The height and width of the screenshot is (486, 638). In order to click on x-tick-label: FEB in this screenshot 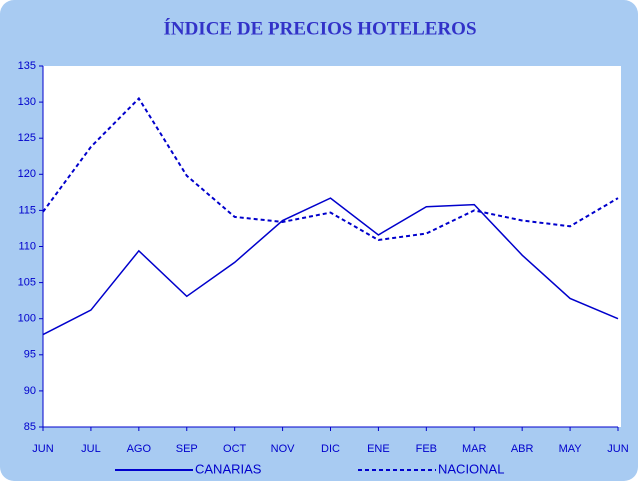, I will do `click(426, 449)`.